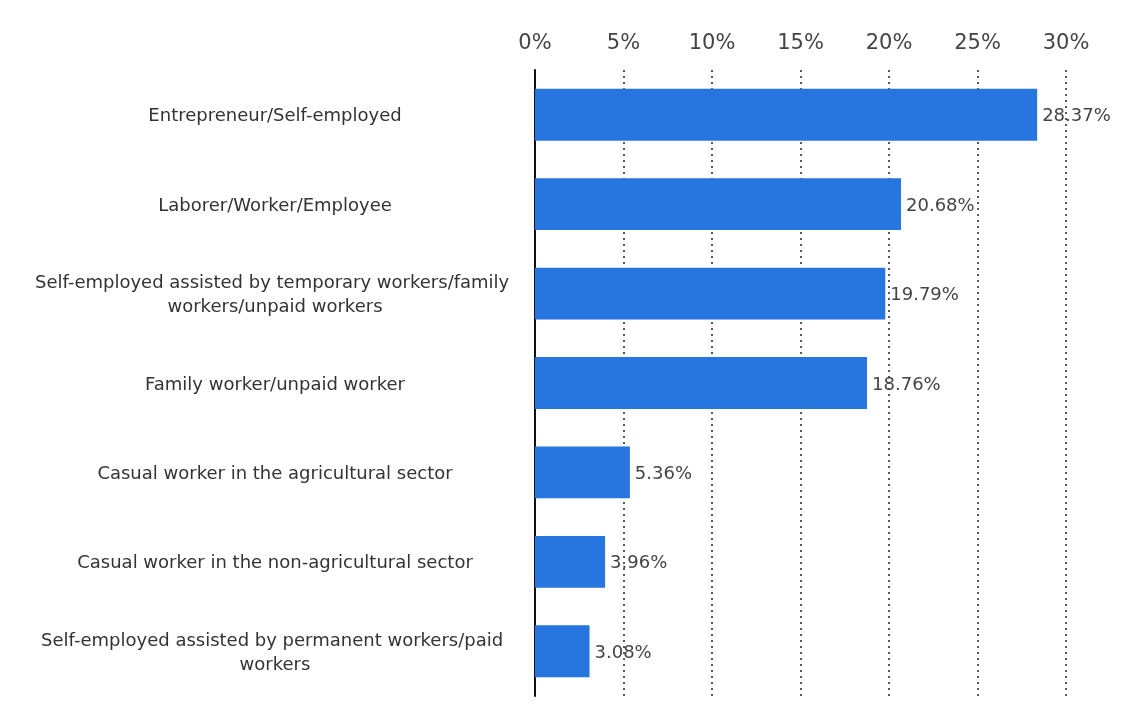 The width and height of the screenshot is (1136, 711). Describe the element at coordinates (275, 294) in the screenshot. I see `y-tick-label: Self-employed assisted by temporary workers/family workers/unpaid workers` at that location.